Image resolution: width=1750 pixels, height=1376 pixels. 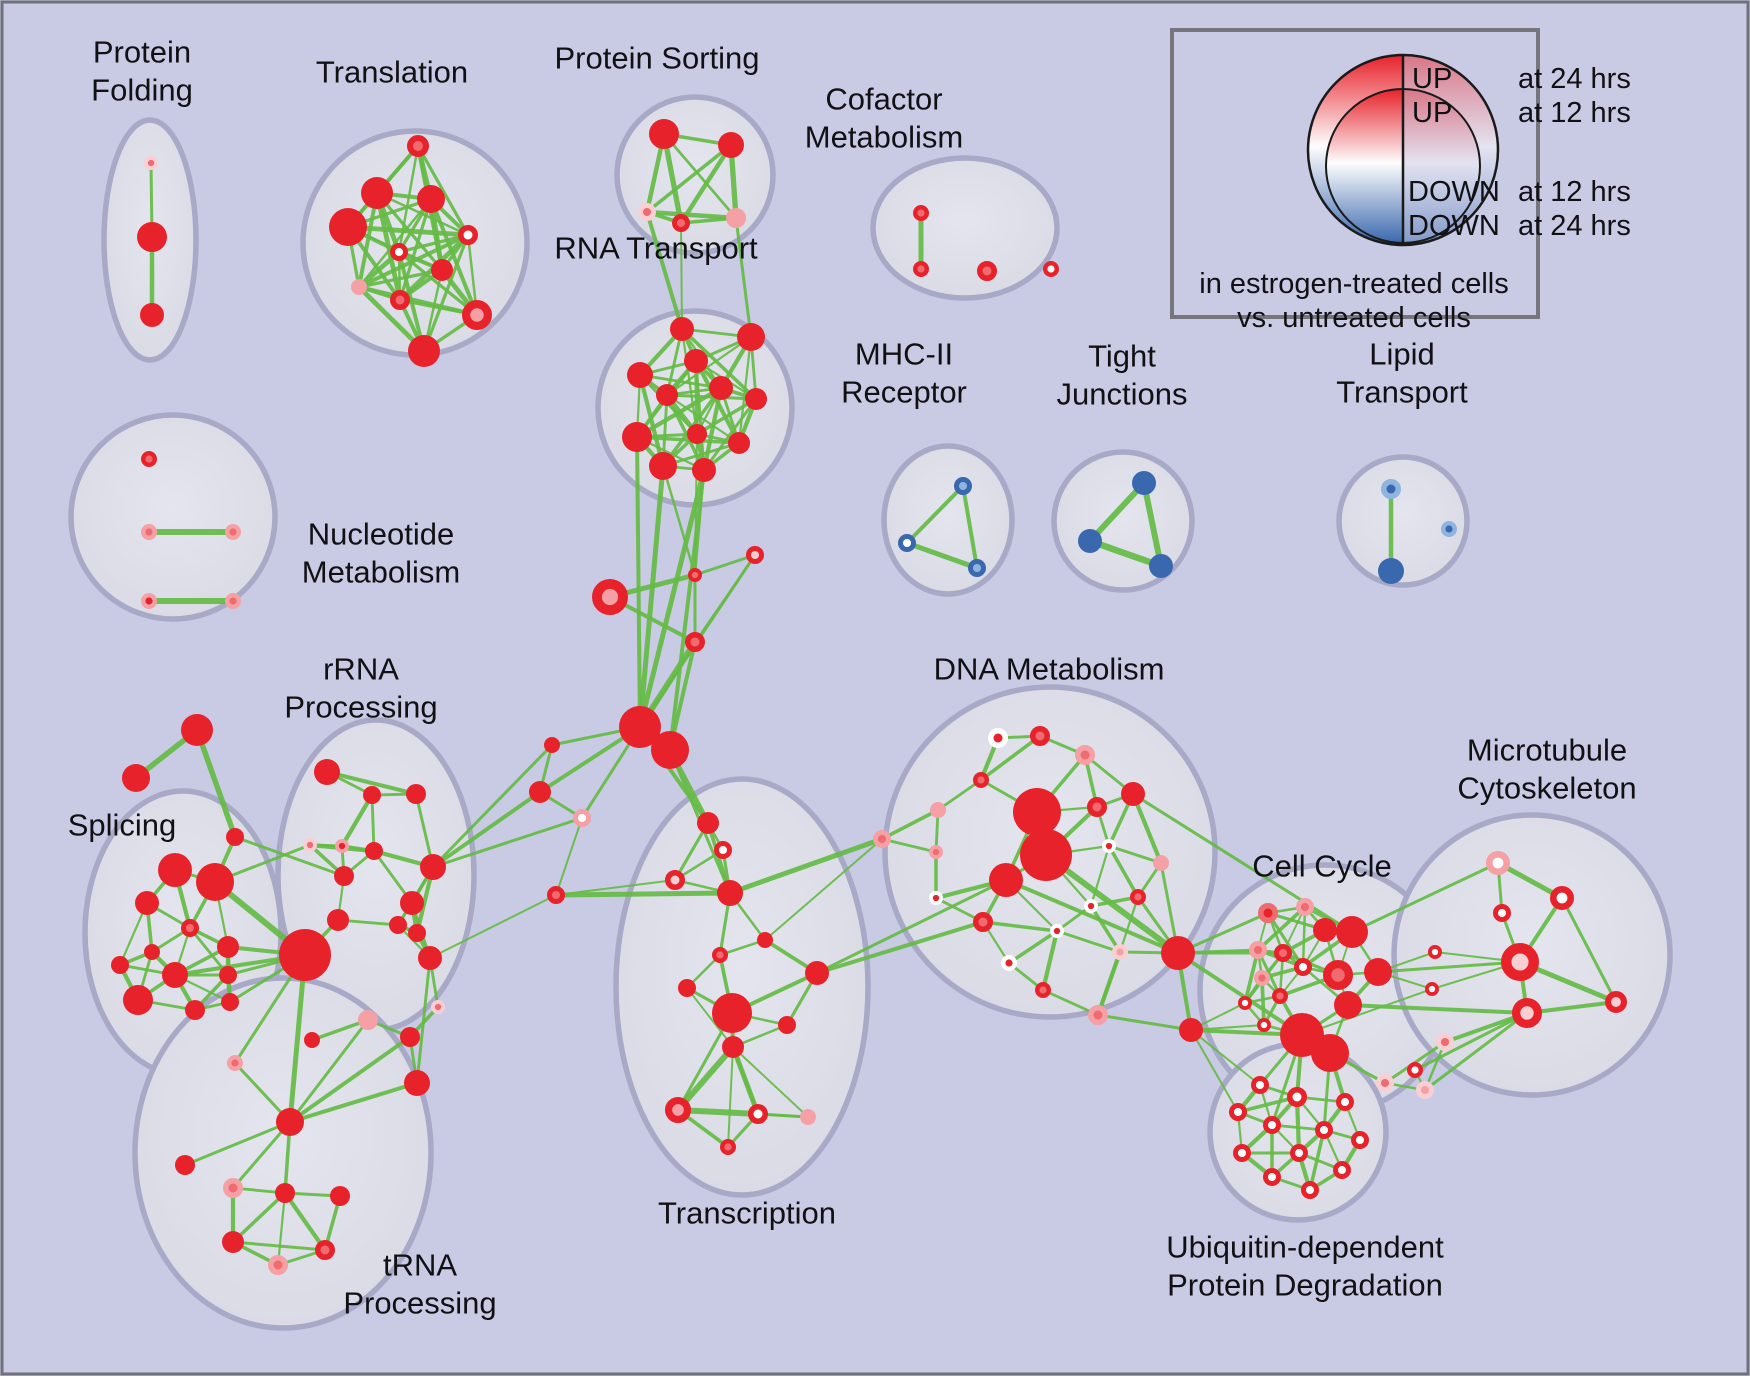 I want to click on edge-dm10-bh1, so click(x=1112, y=904).